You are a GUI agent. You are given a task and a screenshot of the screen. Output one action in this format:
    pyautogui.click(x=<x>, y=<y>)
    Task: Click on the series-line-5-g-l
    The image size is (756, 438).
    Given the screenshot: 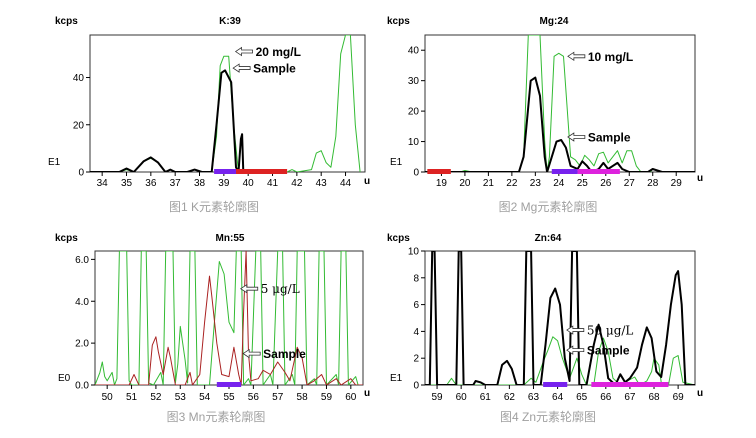 What is the action you would take?
    pyautogui.click(x=229, y=318)
    